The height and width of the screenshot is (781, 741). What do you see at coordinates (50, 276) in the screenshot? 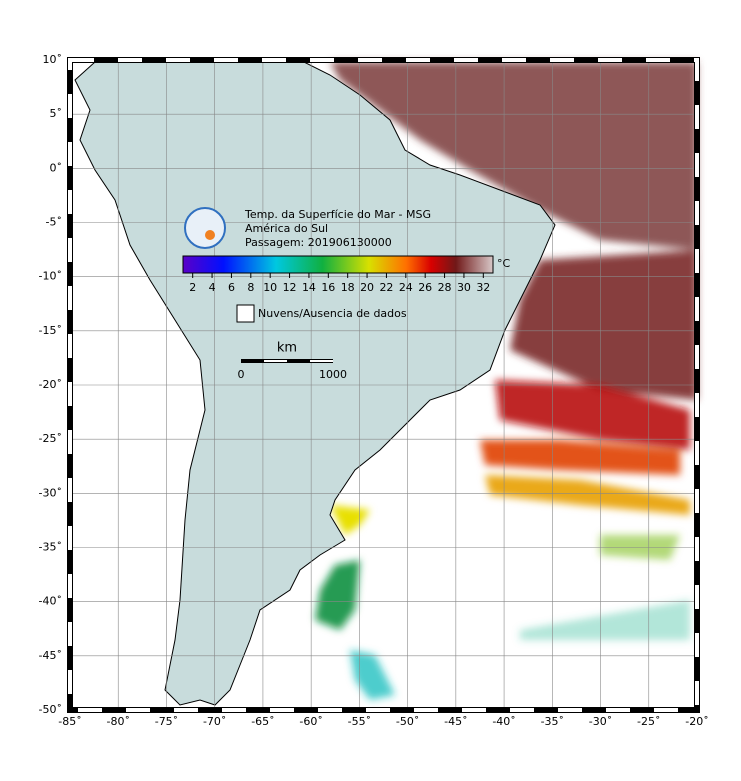
I see `y-tick-label: -10˚` at bounding box center [50, 276].